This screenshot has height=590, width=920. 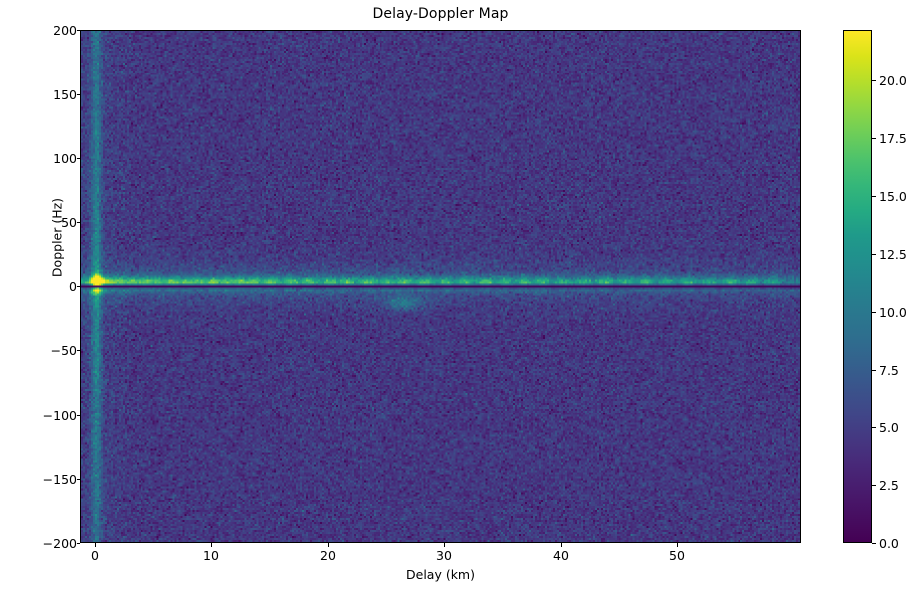 I want to click on y-tick-label: −200, so click(x=59, y=543).